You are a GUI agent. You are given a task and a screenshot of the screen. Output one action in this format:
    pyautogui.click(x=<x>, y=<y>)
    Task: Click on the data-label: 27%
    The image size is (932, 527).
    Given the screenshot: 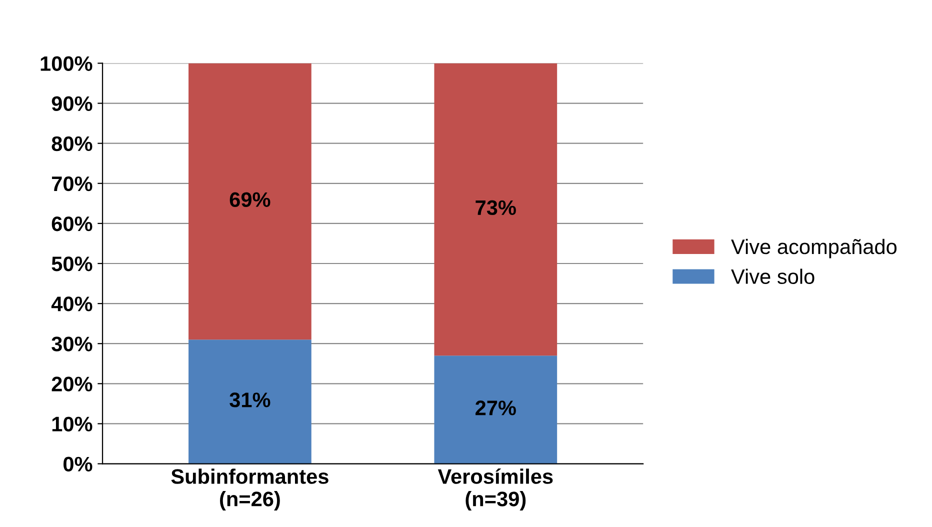 What is the action you would take?
    pyautogui.click(x=496, y=408)
    